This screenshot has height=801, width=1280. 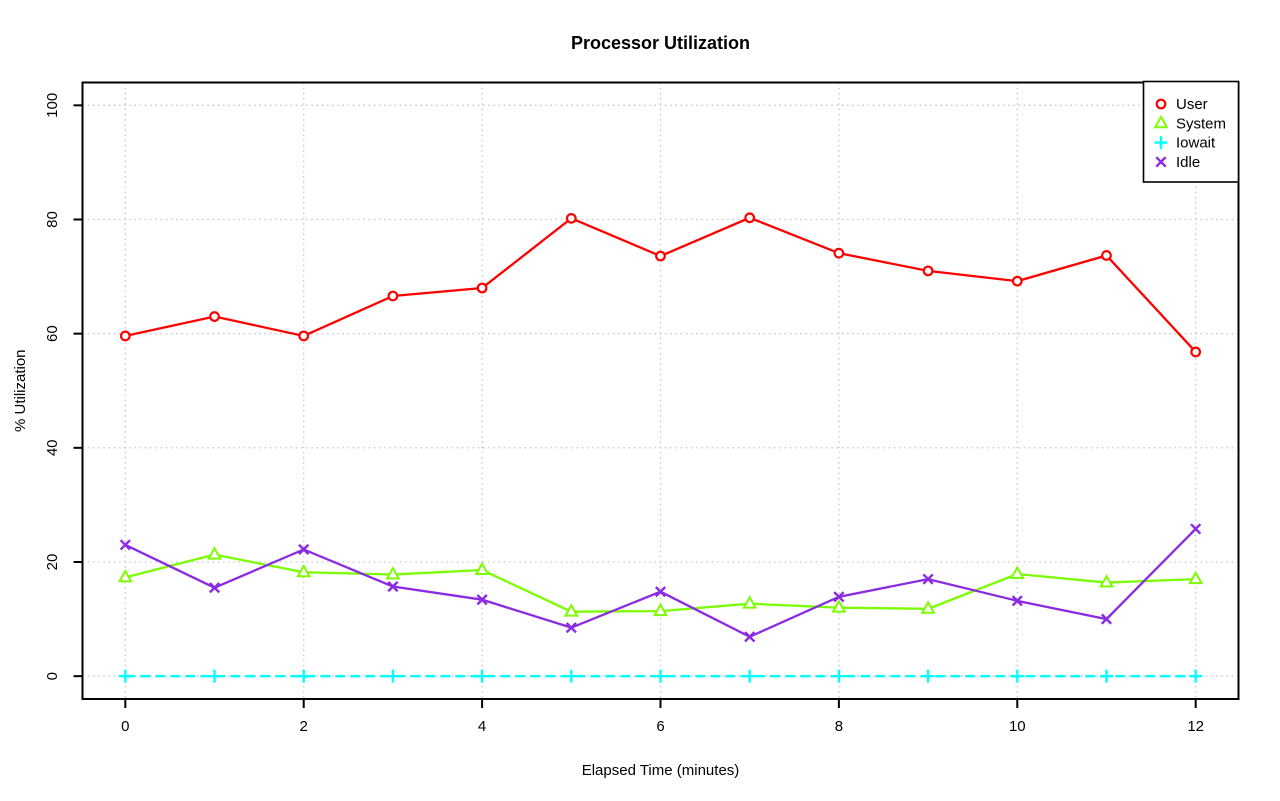 I want to click on y-axis-tick-label: 80, so click(x=52, y=219).